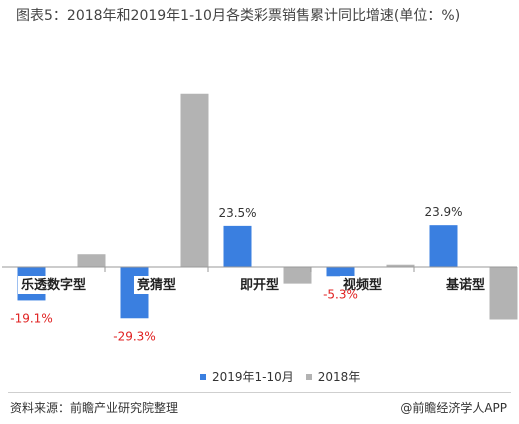 The height and width of the screenshot is (424, 519). What do you see at coordinates (31, 318) in the screenshot?
I see `data-label-2019-0: -19.1%` at bounding box center [31, 318].